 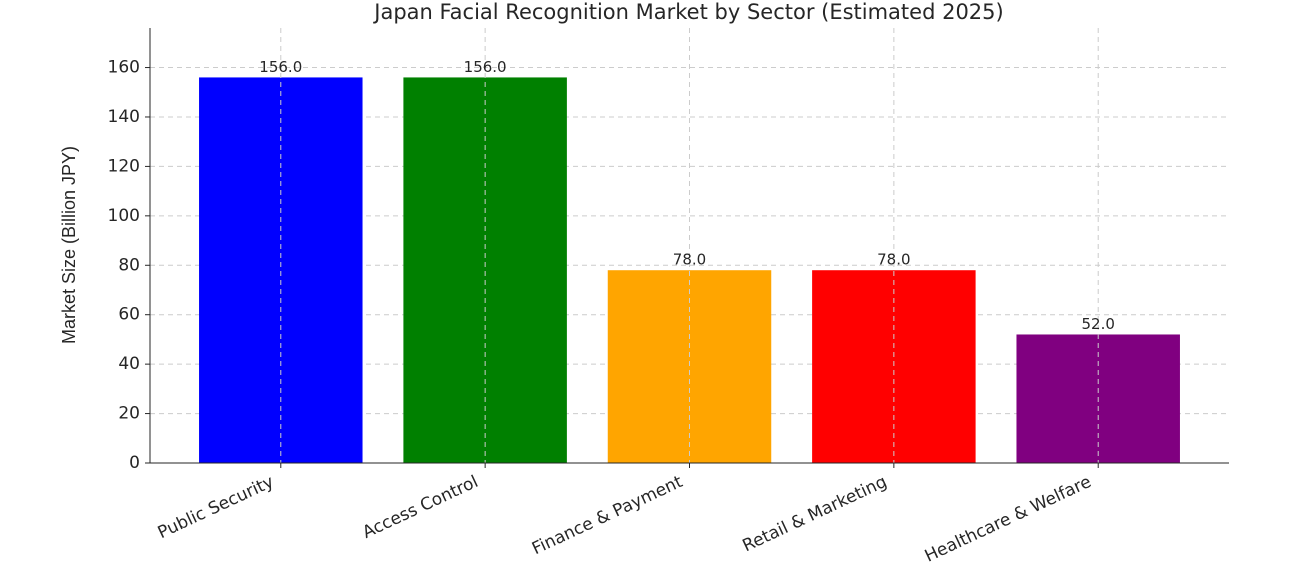 What do you see at coordinates (134, 463) in the screenshot?
I see `y-tick-label: 0` at bounding box center [134, 463].